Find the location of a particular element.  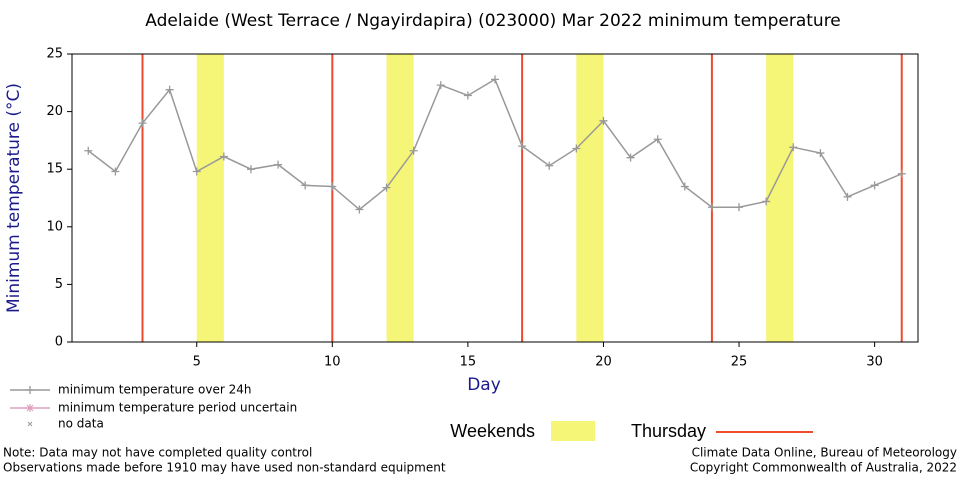

y-tick-label: 15 is located at coordinates (54, 169).